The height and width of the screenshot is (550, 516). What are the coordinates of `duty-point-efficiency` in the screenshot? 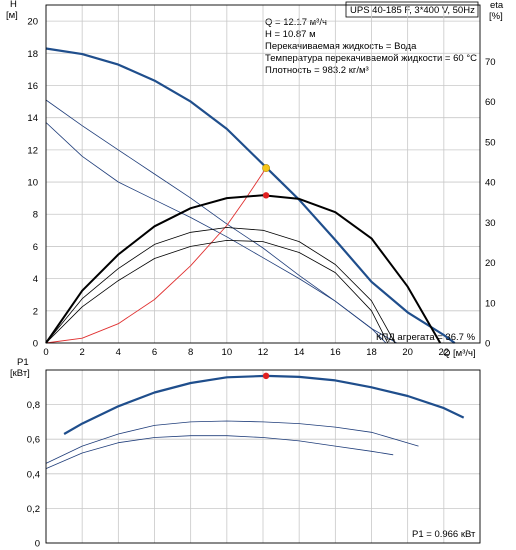 It's located at (266, 195).